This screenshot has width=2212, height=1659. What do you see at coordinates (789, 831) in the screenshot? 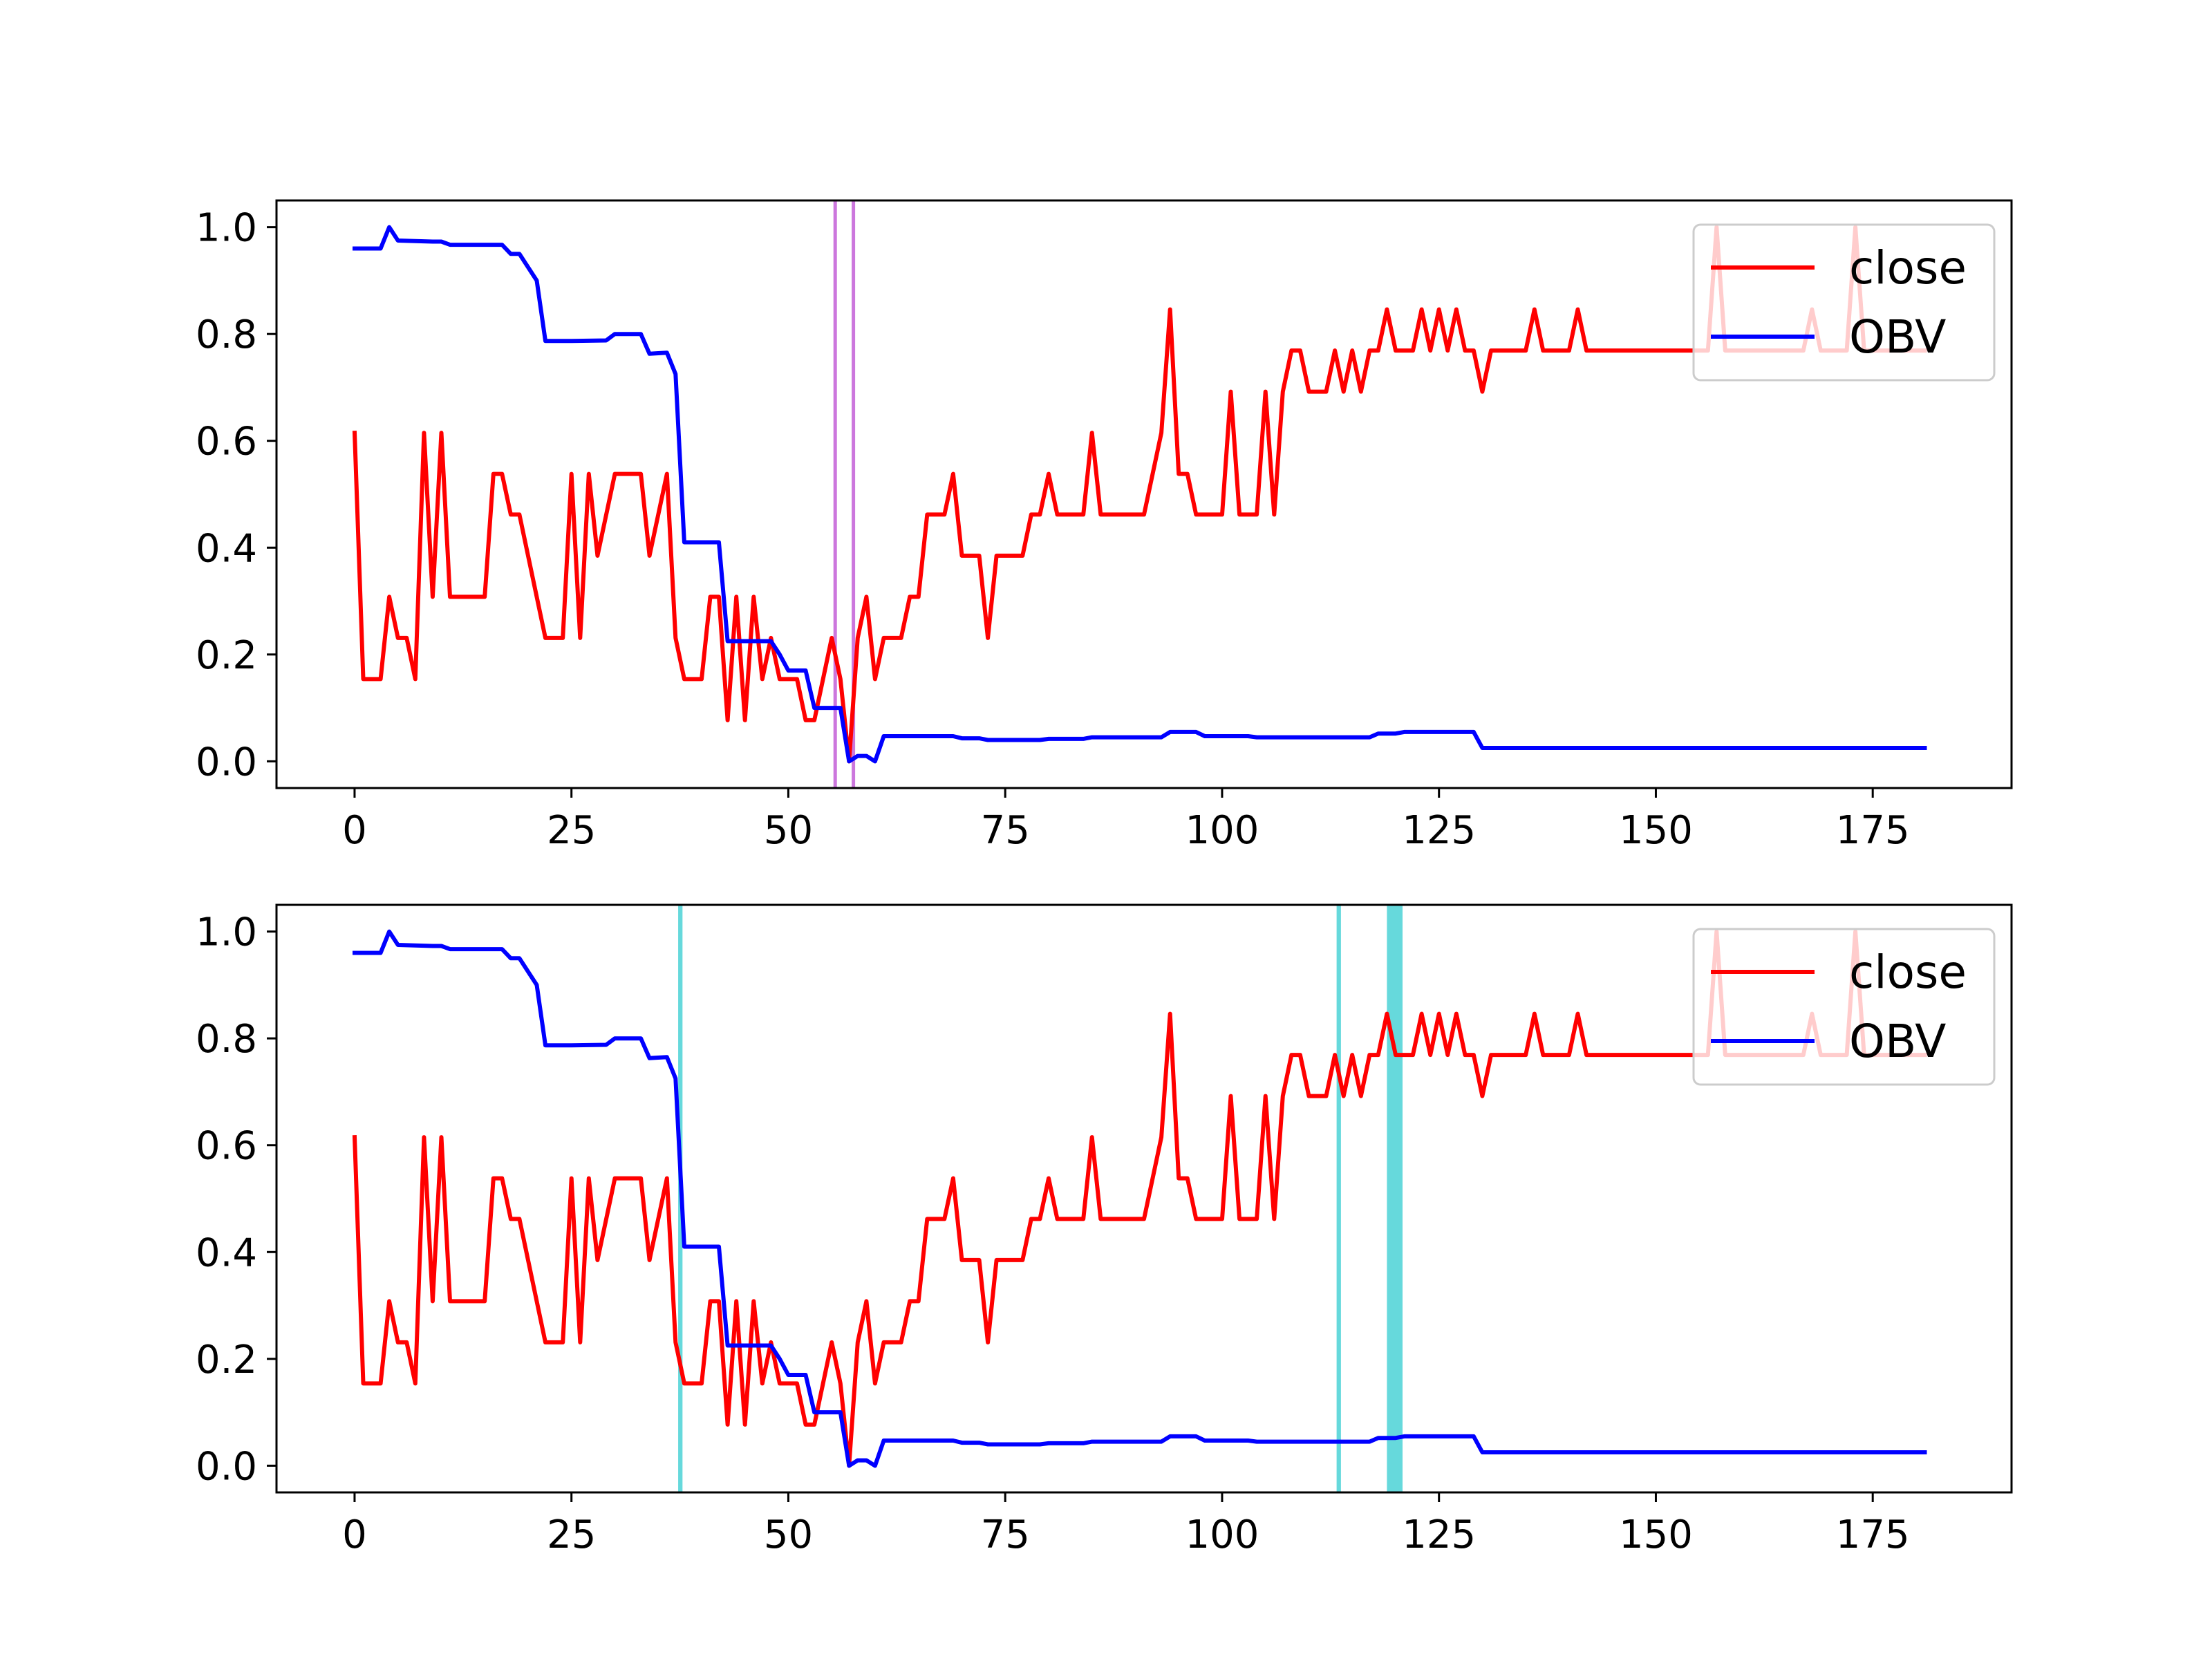
I see `top-x-tick-label: 50` at bounding box center [789, 831].